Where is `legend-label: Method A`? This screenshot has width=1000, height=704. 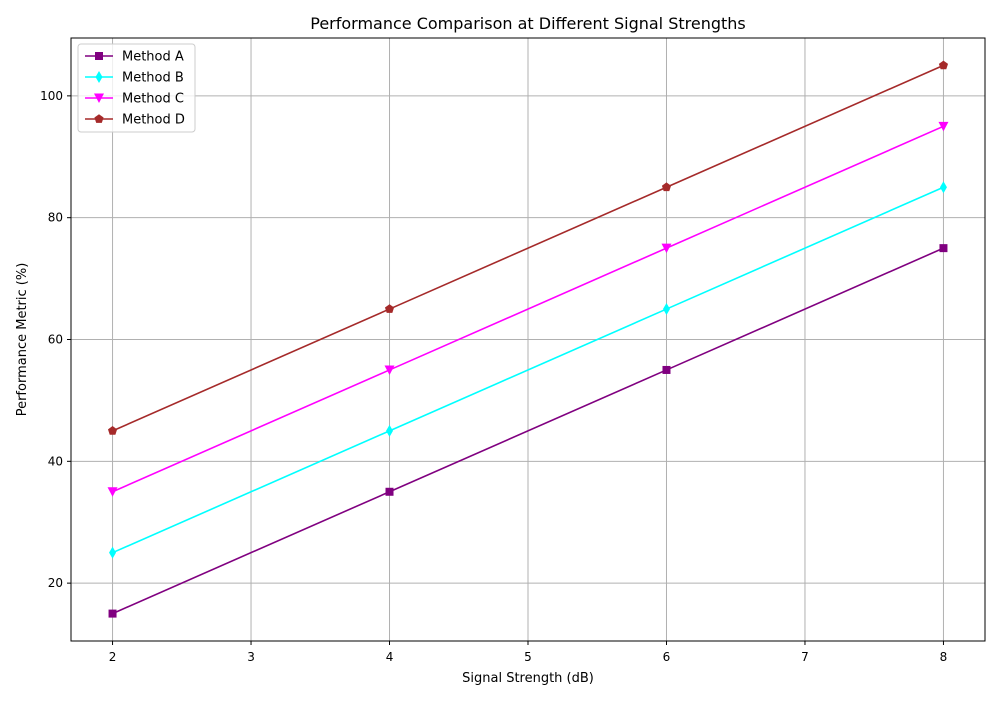
legend-label: Method A is located at coordinates (153, 57).